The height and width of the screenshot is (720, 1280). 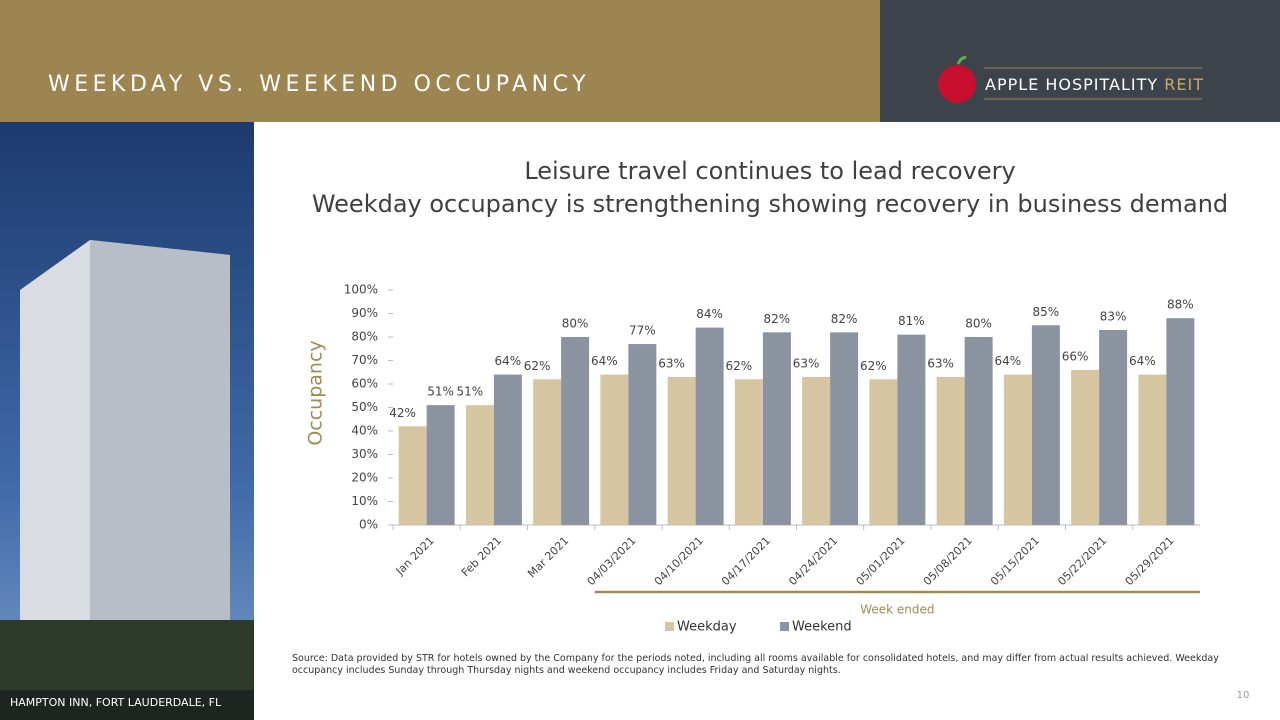 What do you see at coordinates (364, 407) in the screenshot?
I see `y-tick-label: 50%` at bounding box center [364, 407].